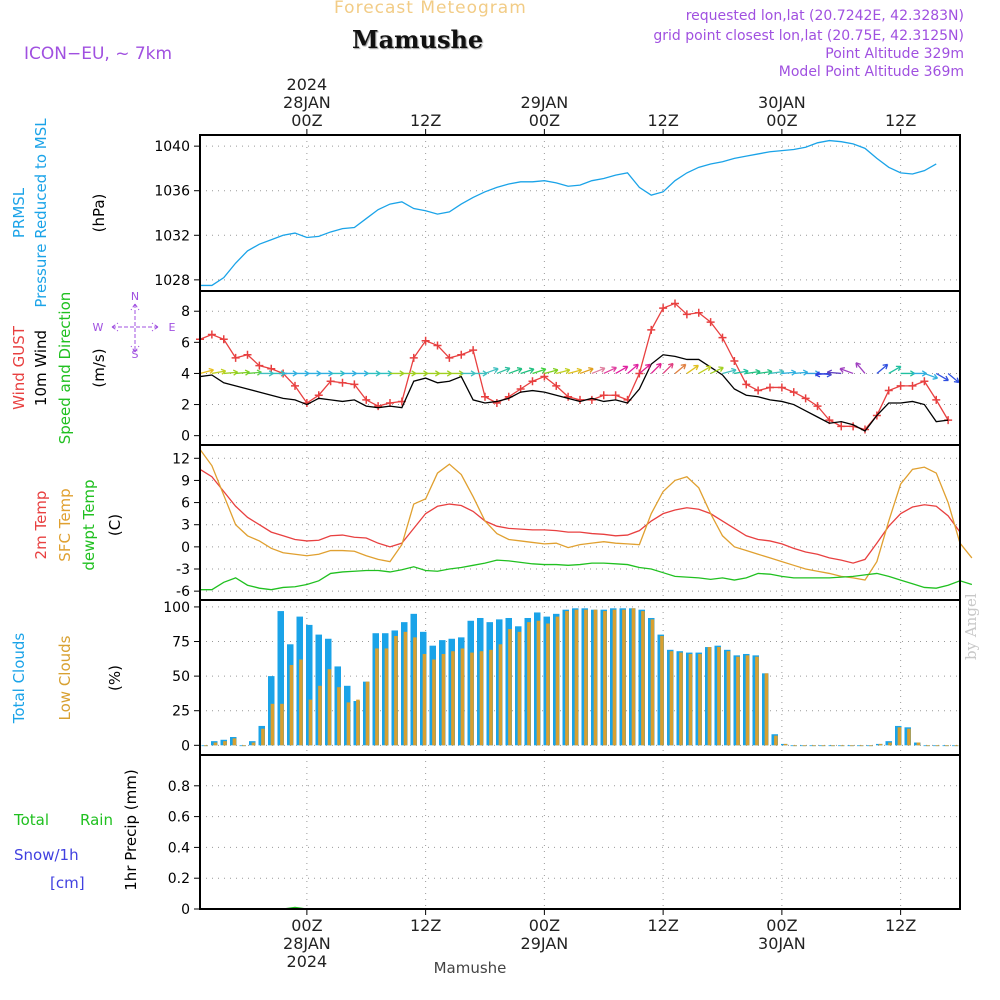  I want to click on pressure-axis-label: Pressure Reduced to MSL, so click(41, 213).